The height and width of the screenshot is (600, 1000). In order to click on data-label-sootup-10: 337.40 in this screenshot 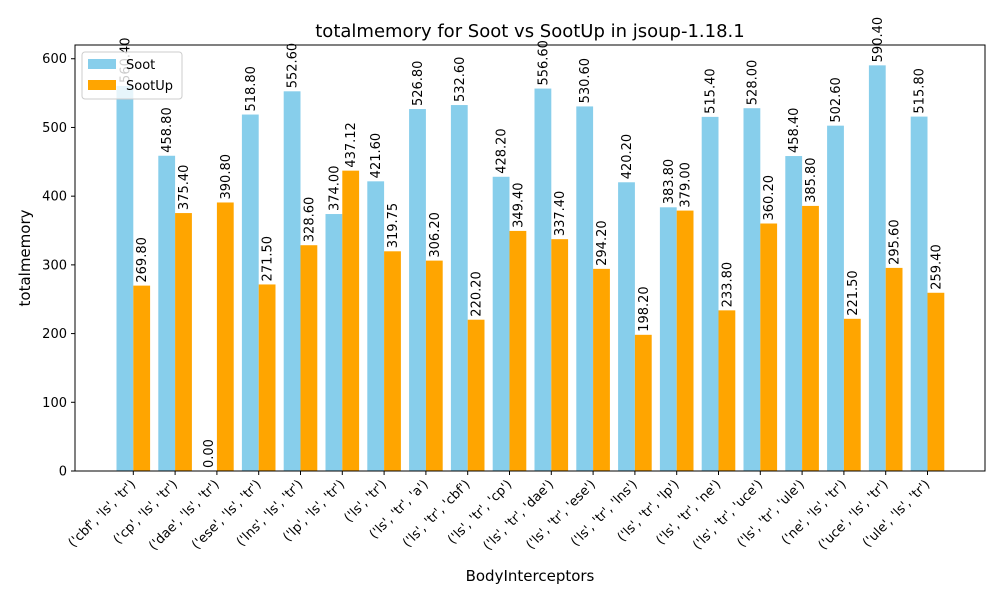, I will do `click(560, 214)`.